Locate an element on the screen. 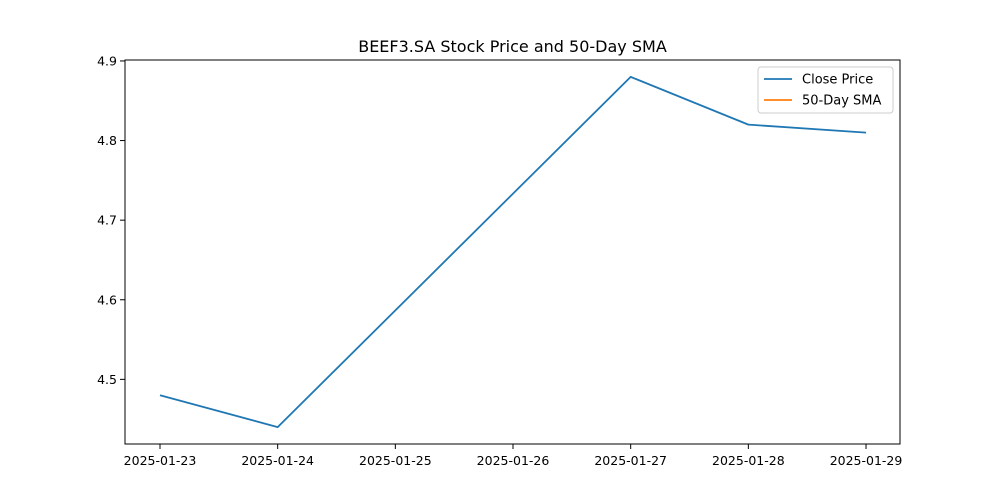  y-tick-label: 4.6 is located at coordinates (107, 299).